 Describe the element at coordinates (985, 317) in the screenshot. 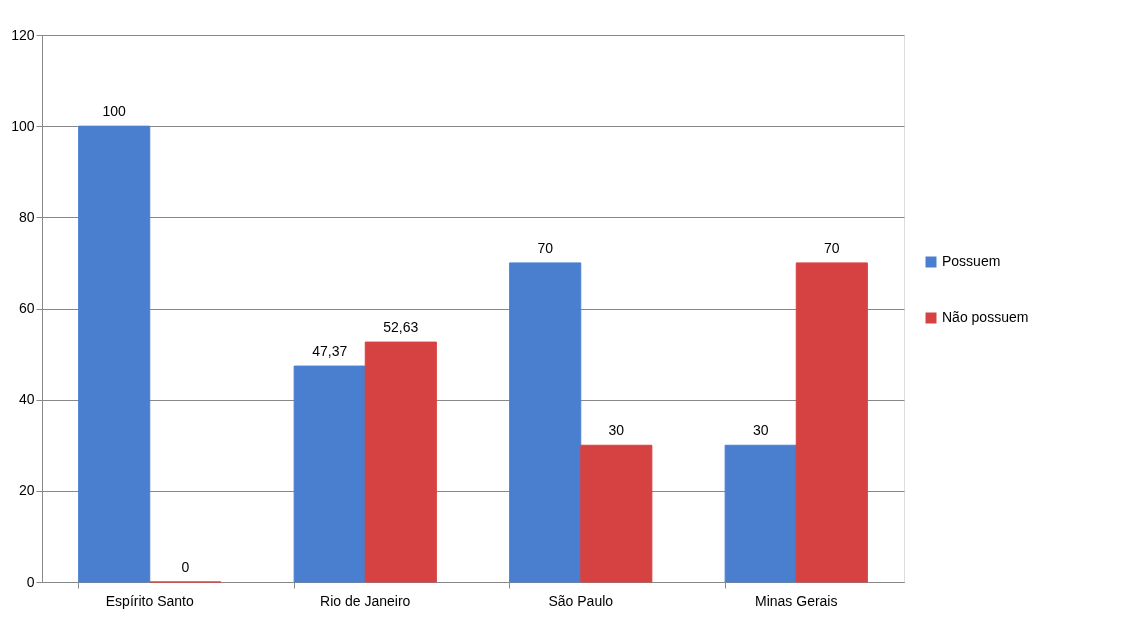

I see `legend-label: Não possuem` at that location.